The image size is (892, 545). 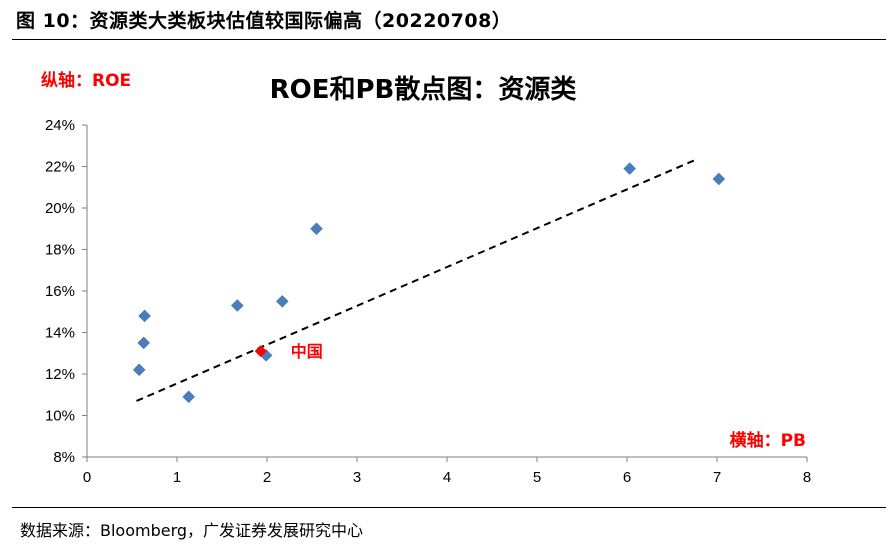 I want to click on x-tick-label: 2, so click(x=267, y=477).